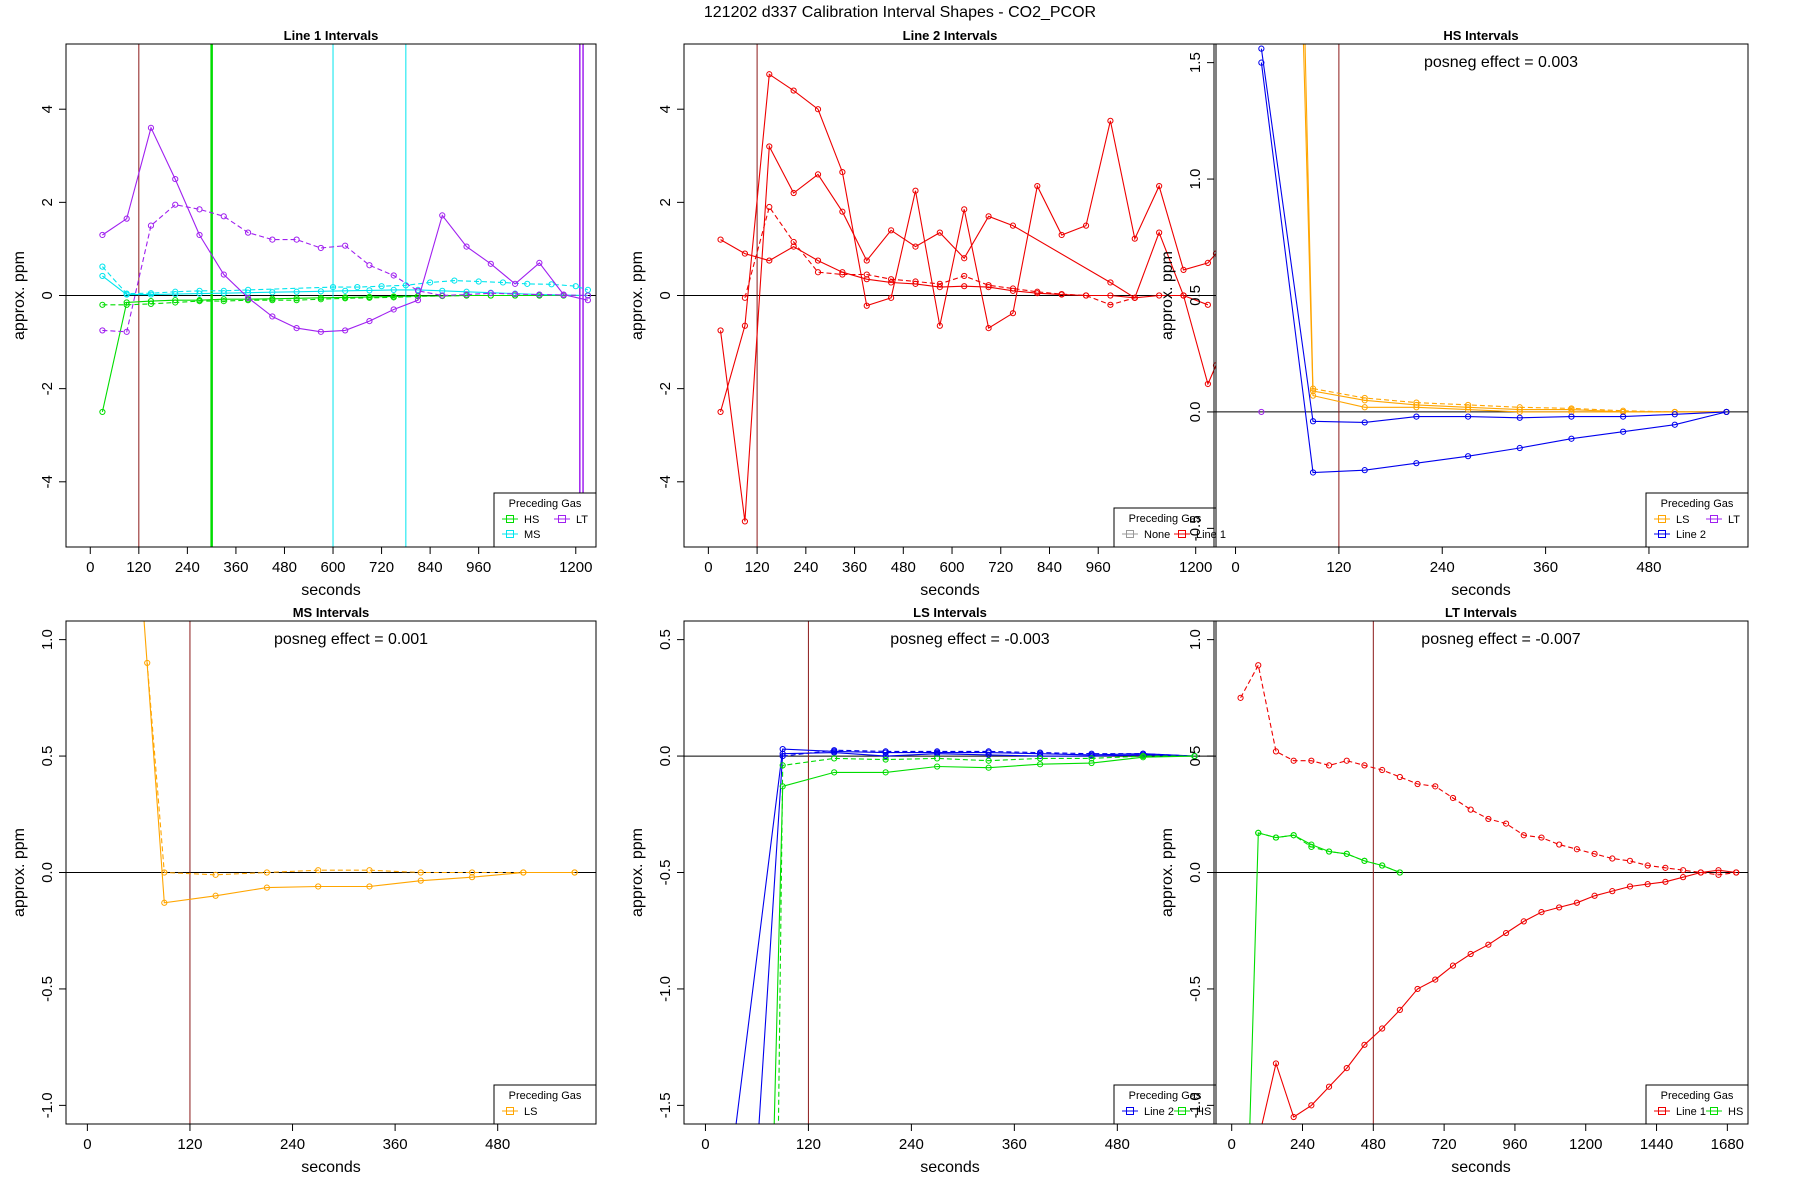 The height and width of the screenshot is (1200, 1800). I want to click on y-tick-label: -4, so click(665, 481).